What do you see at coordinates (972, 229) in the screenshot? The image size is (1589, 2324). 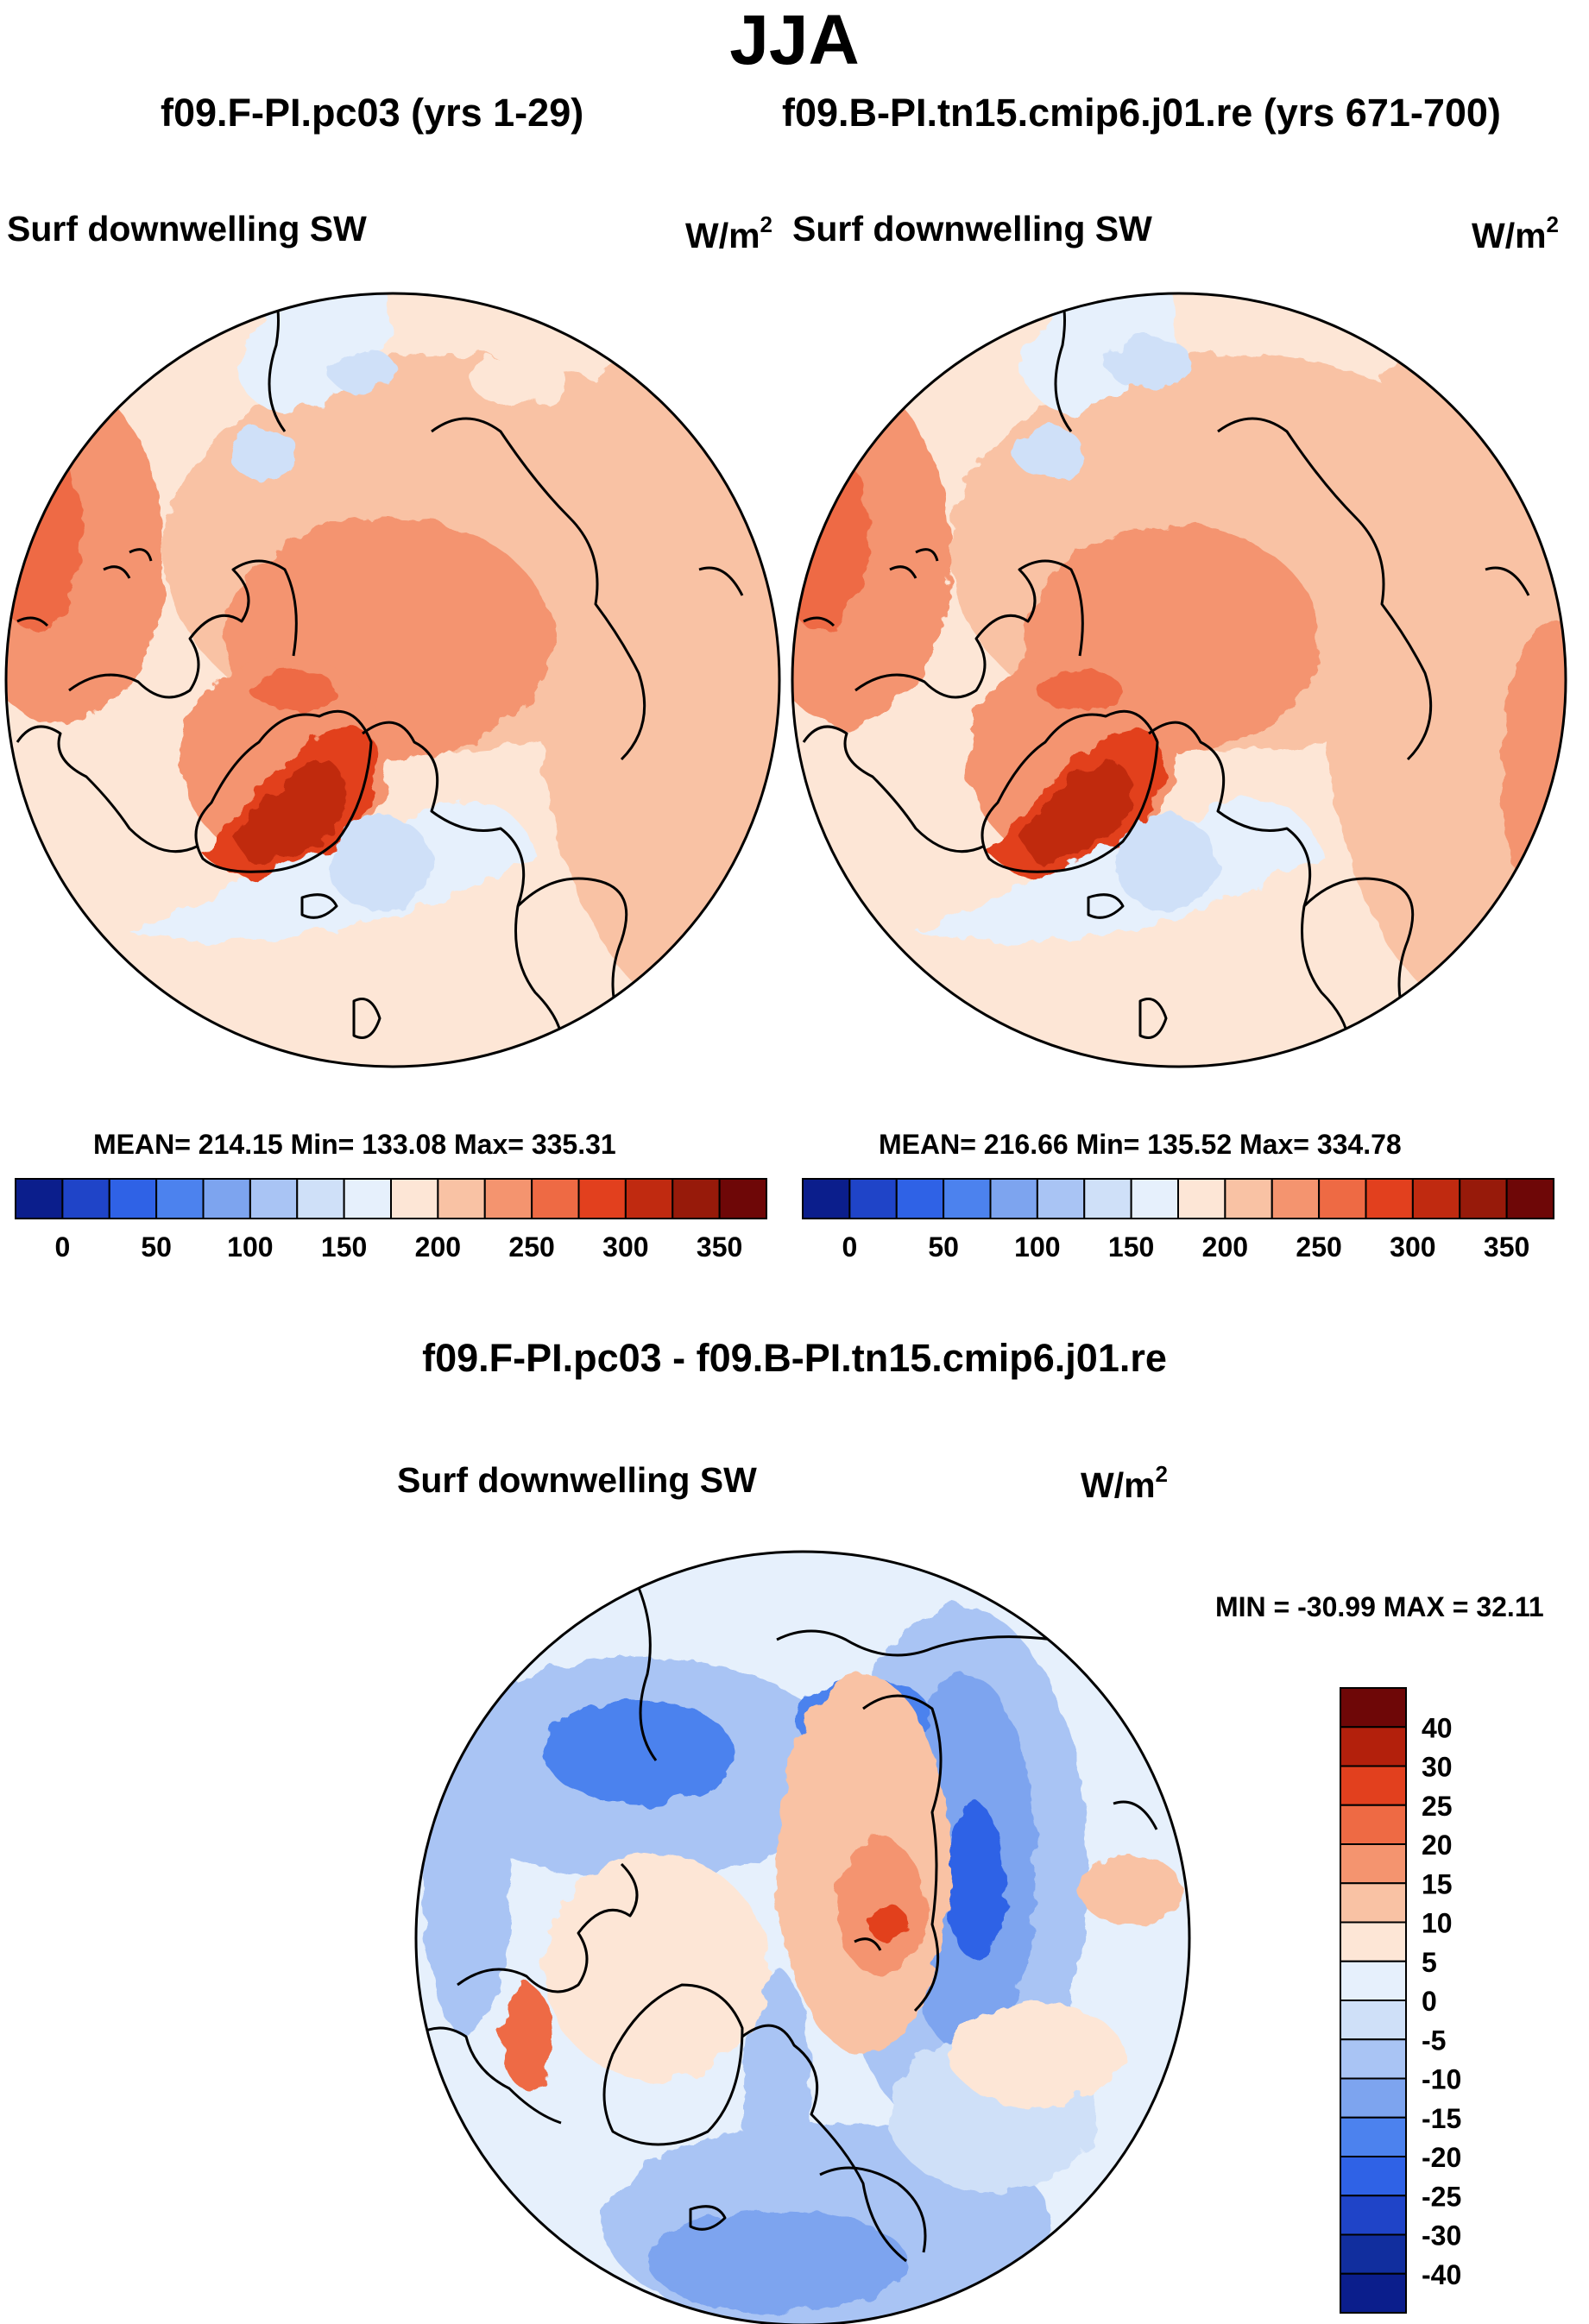 I see `right-variable-label: Surf downwelling SW` at bounding box center [972, 229].